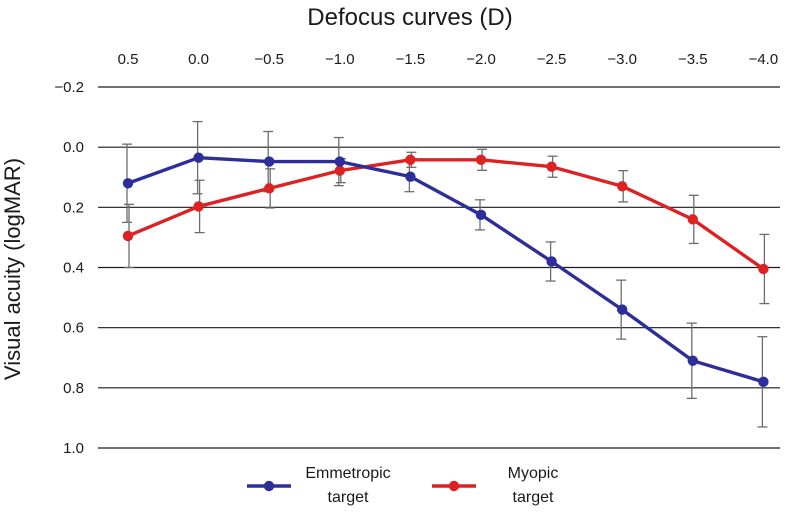 The image size is (797, 514). Describe the element at coordinates (319, 485) in the screenshot. I see `legend-item: Emmetropic target` at that location.